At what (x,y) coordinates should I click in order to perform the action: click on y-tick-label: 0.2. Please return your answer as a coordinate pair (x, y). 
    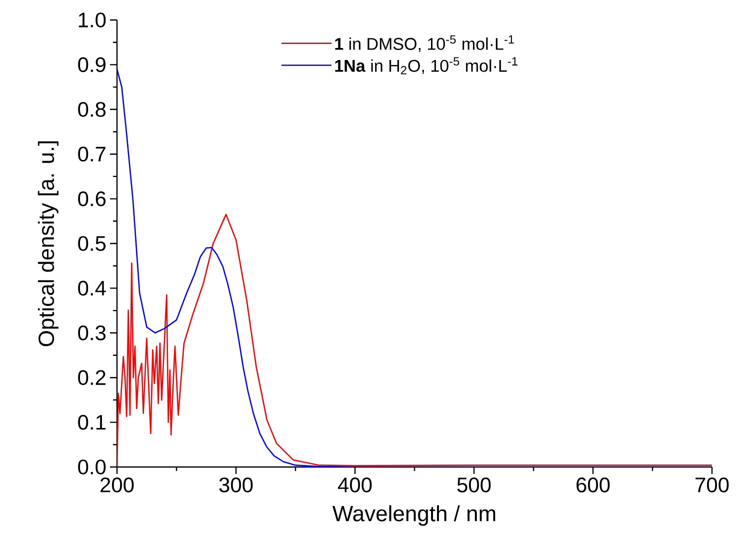
    Looking at the image, I should click on (92, 378).